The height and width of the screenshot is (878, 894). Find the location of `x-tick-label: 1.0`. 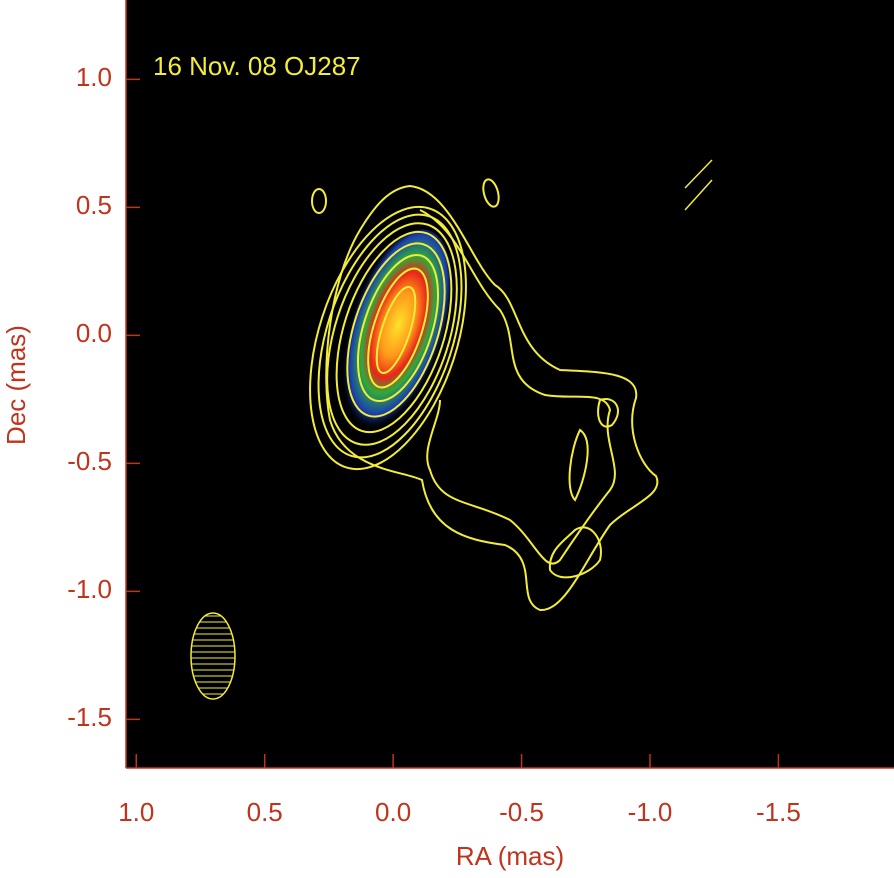

x-tick-label: 1.0 is located at coordinates (136, 812).